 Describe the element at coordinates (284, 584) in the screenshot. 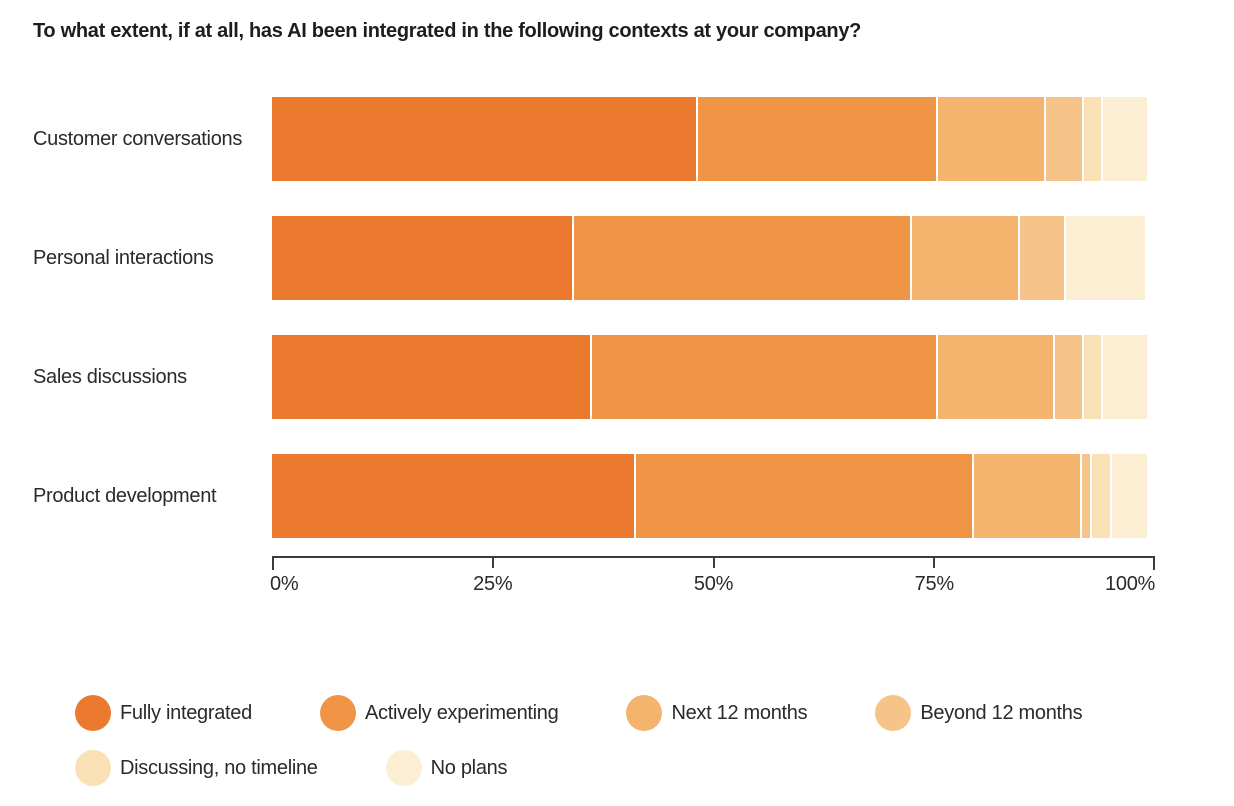

I see `axis-tick-label: 0%` at that location.